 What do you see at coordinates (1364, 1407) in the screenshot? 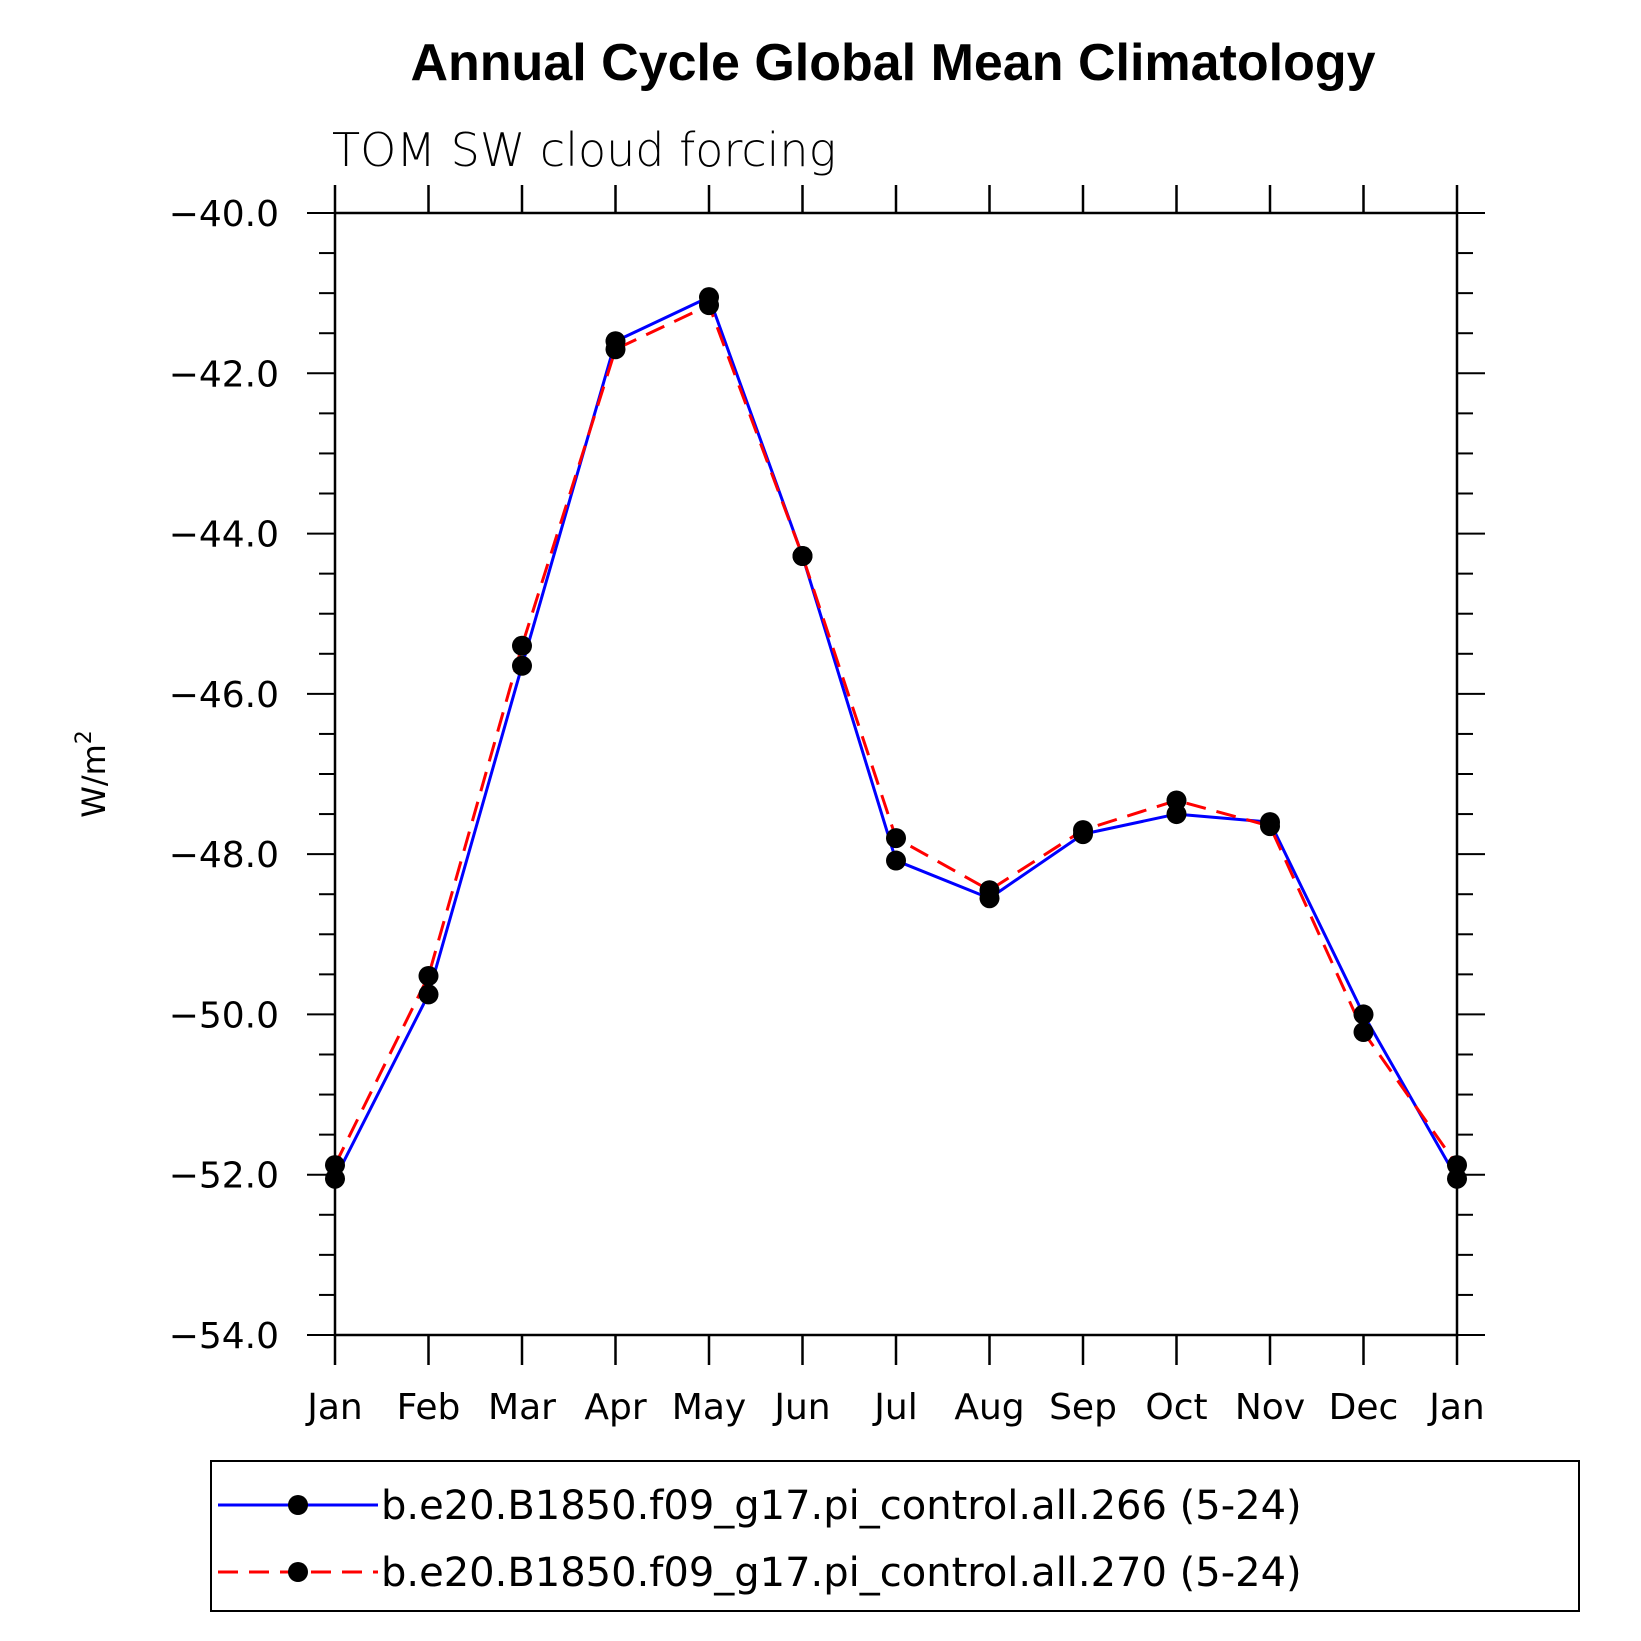
I see `x-tick-label: Dec` at bounding box center [1364, 1407].